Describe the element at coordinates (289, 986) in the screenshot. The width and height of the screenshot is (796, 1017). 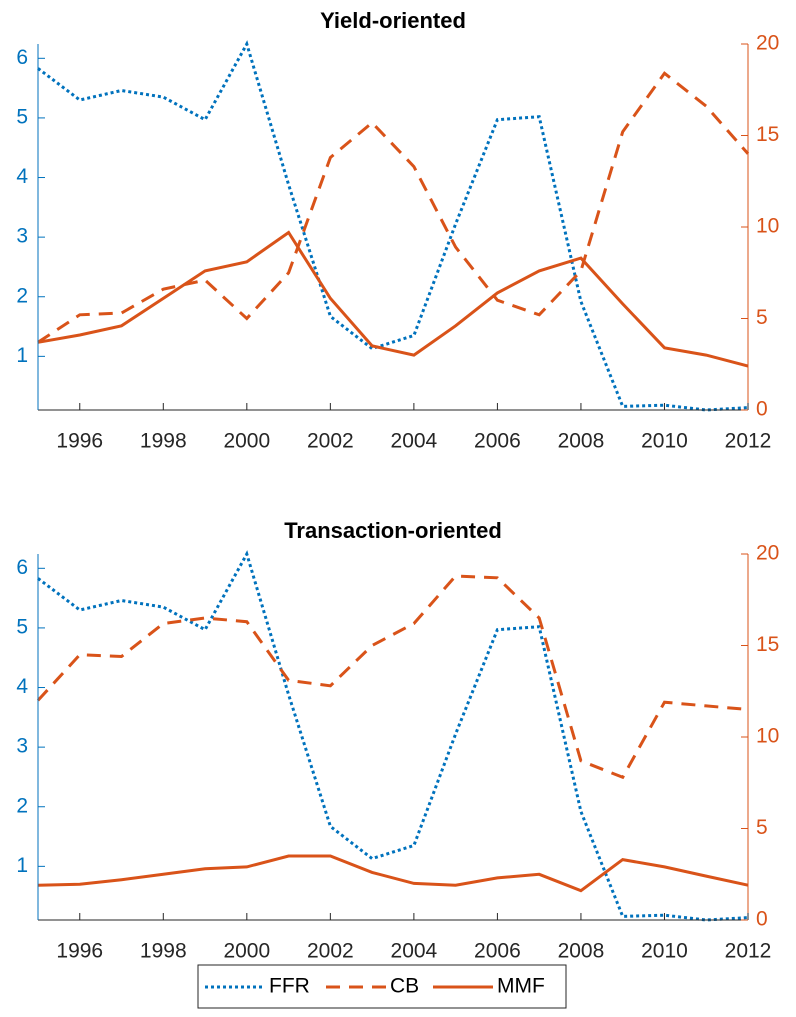
I see `legend-label: FFR` at that location.